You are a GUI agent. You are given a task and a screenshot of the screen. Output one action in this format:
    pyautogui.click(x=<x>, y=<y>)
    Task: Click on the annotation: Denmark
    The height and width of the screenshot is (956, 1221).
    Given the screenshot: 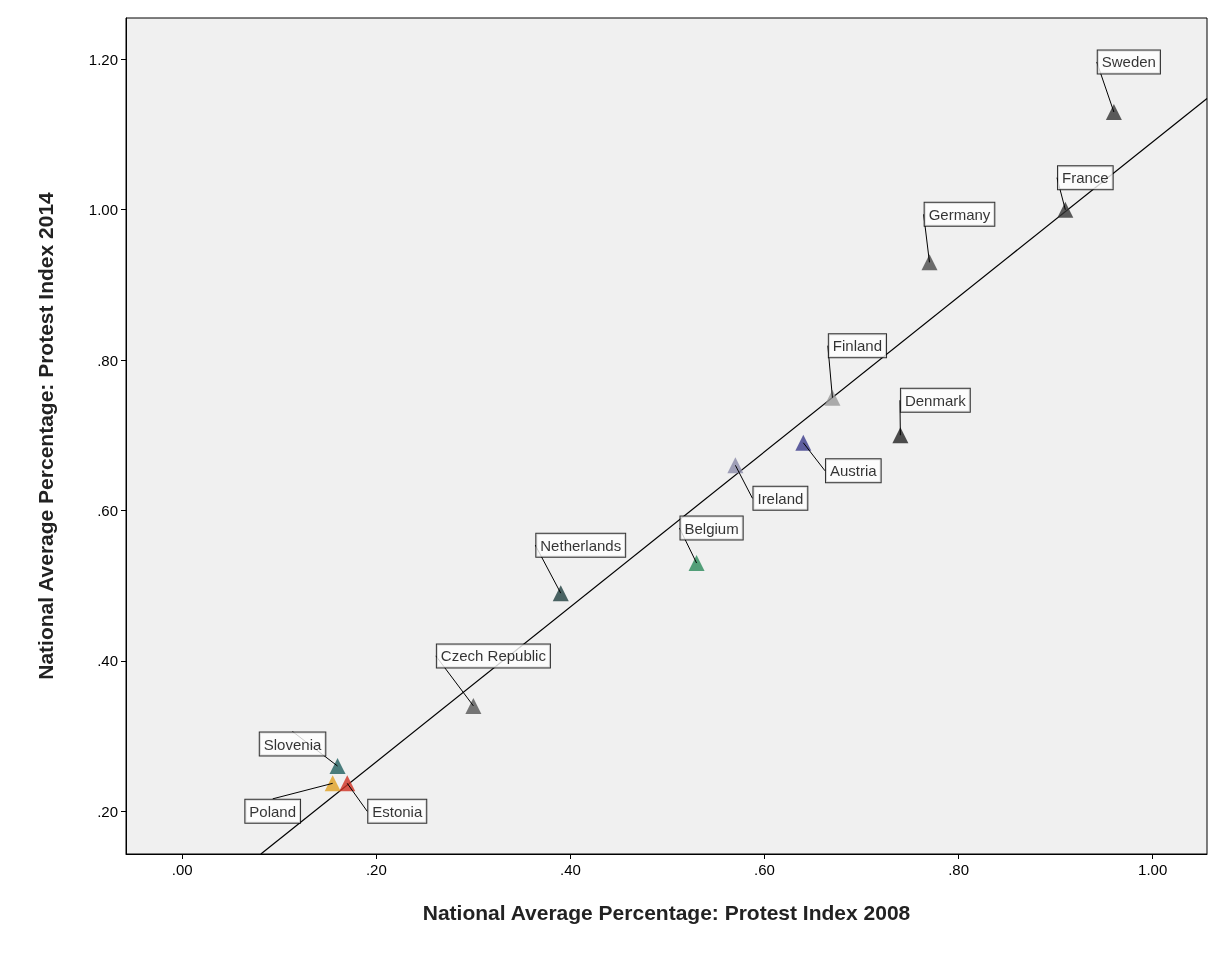 What is the action you would take?
    pyautogui.click(x=935, y=400)
    